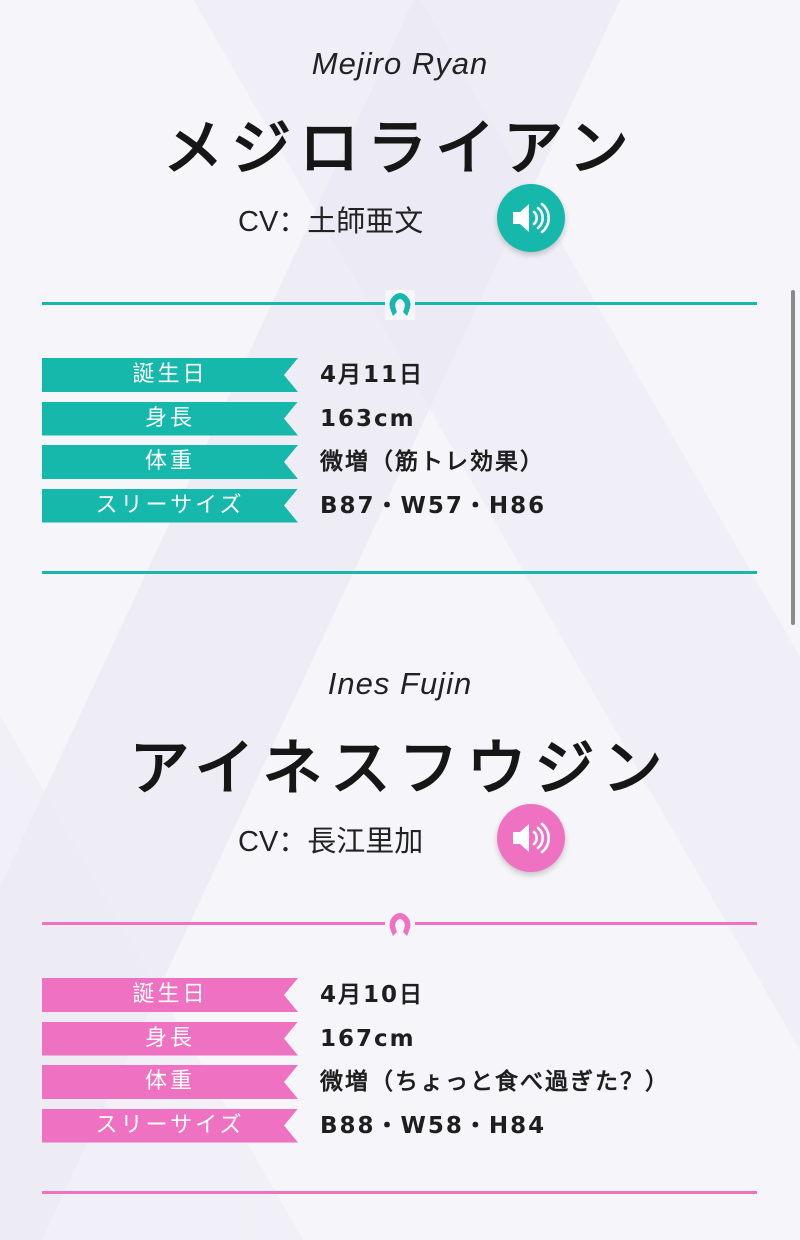 The width and height of the screenshot is (800, 1240). Describe the element at coordinates (495, 1082) in the screenshot. I see `profile-value: 微増（ちょっと食べ過ぎた？）` at that location.